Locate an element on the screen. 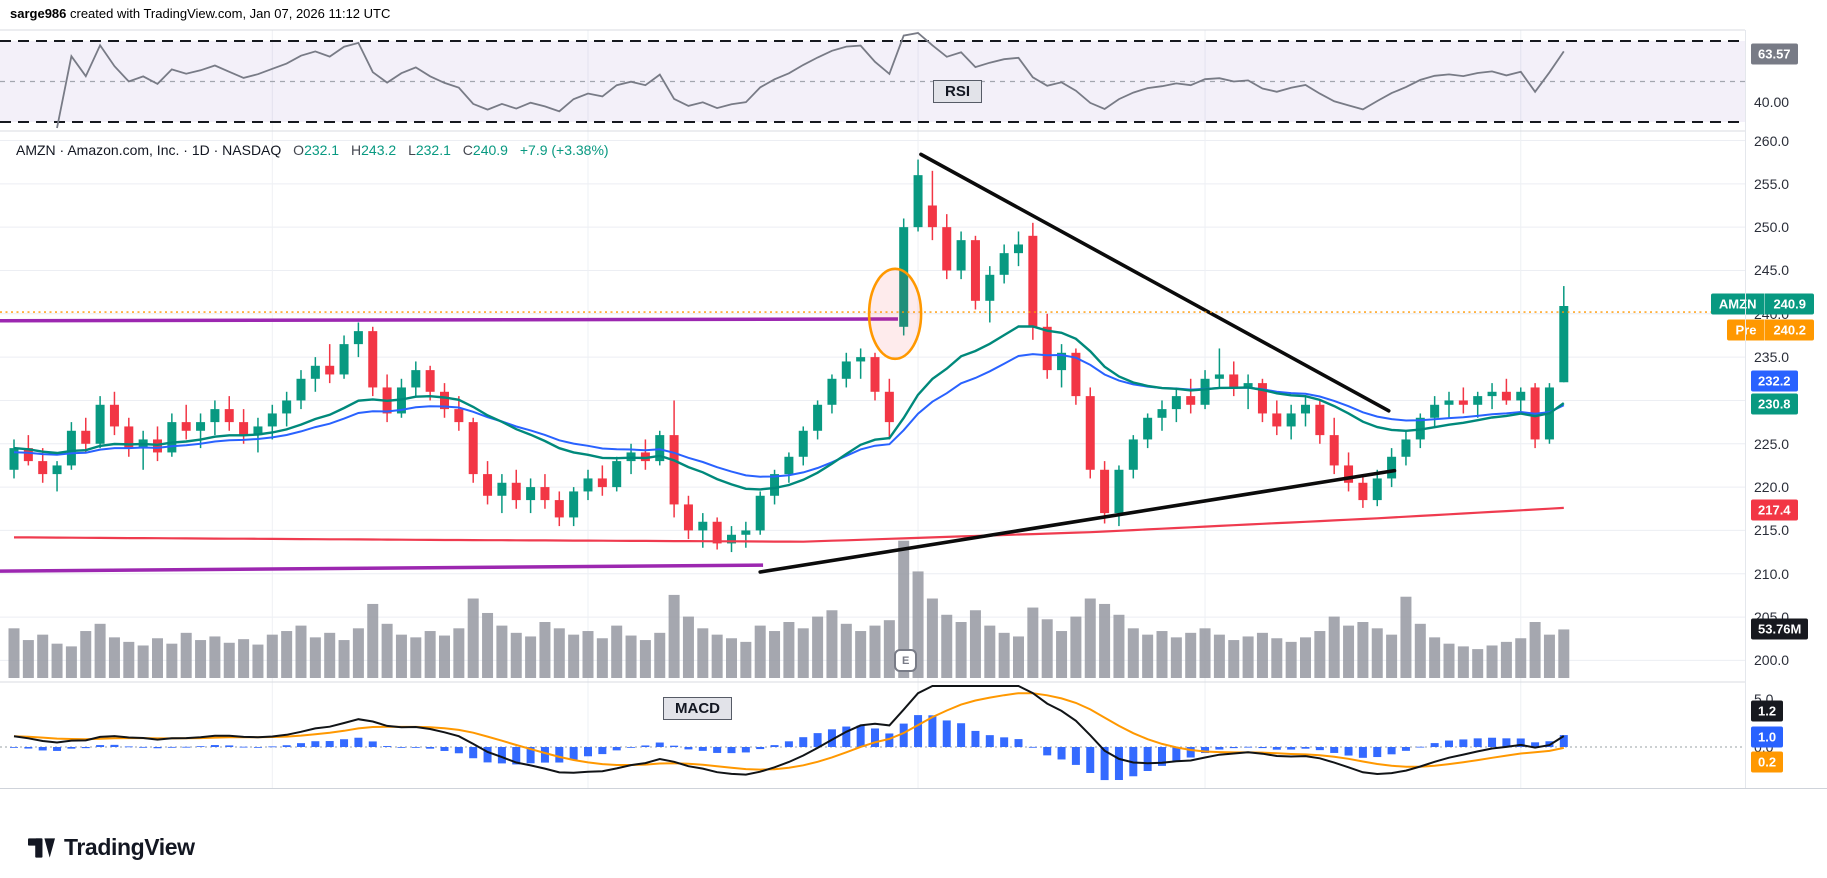 Image resolution: width=1827 pixels, height=878 pixels. wedge-lower-trendline is located at coordinates (1077, 521).